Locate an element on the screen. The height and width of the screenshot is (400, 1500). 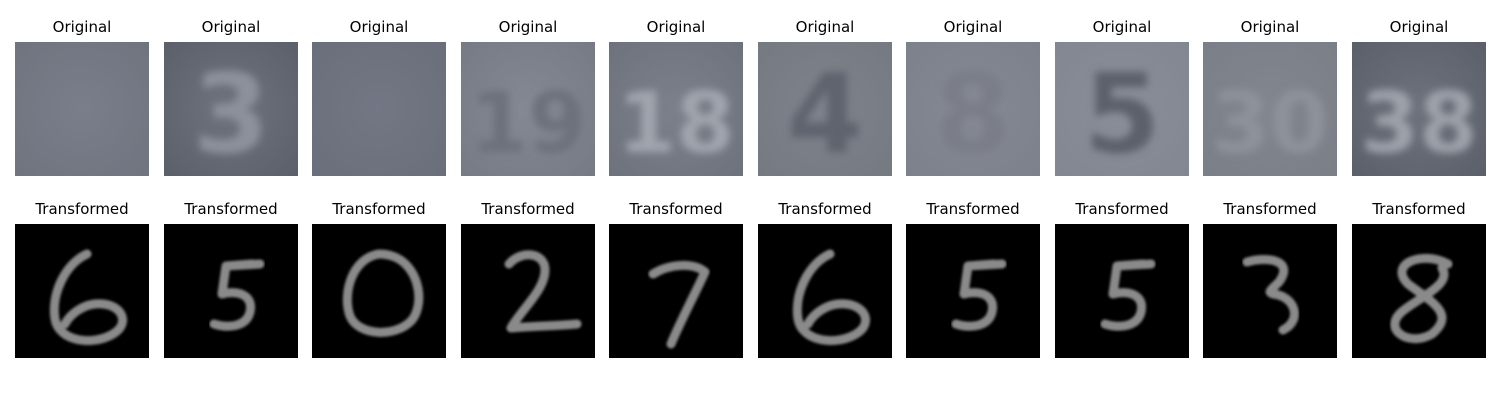
digit-glyph: 5 is located at coordinates (1122, 113).